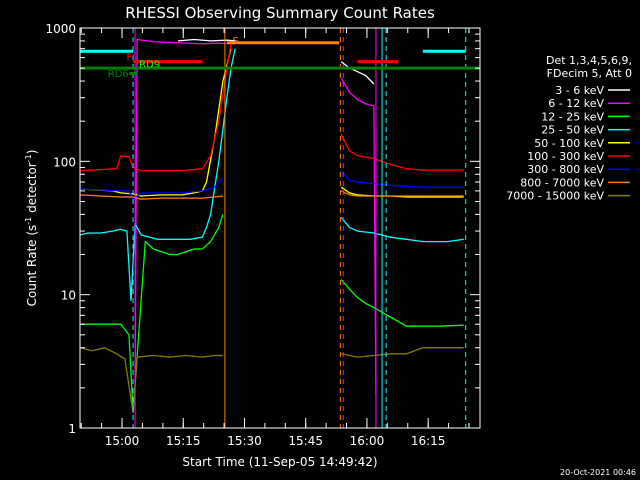 The image size is (640, 480). What do you see at coordinates (598, 472) in the screenshot?
I see `footer-stamp: 20-Oct-2021 00:46` at bounding box center [598, 472].